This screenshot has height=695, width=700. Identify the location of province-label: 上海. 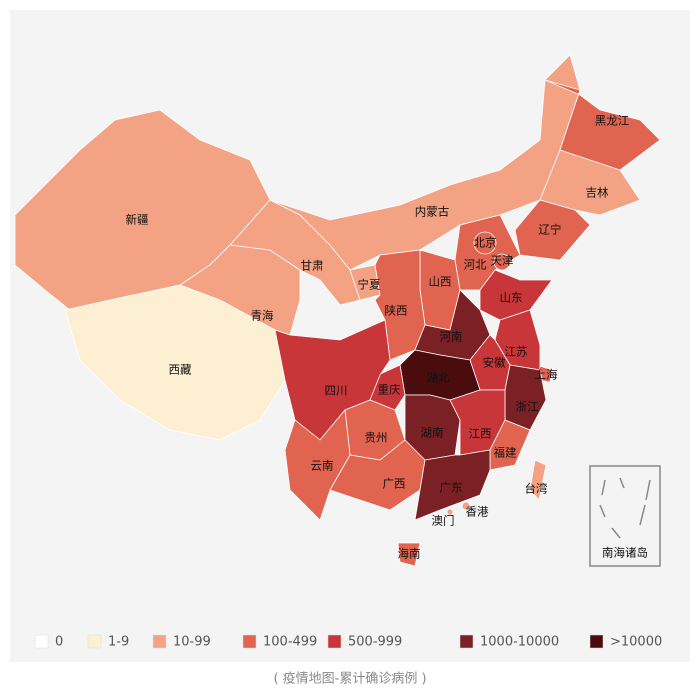
(546, 375).